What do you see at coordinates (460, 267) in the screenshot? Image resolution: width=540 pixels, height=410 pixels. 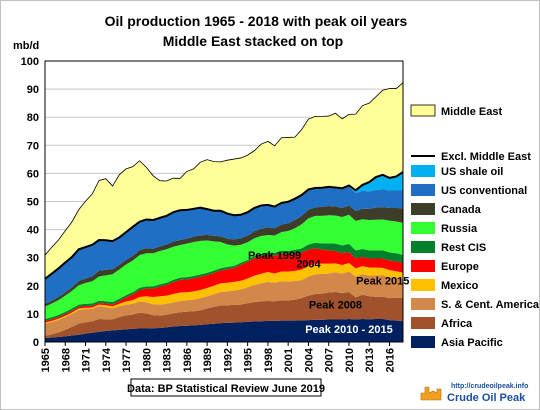 I see `legend-label-europe: Europe` at bounding box center [460, 267].